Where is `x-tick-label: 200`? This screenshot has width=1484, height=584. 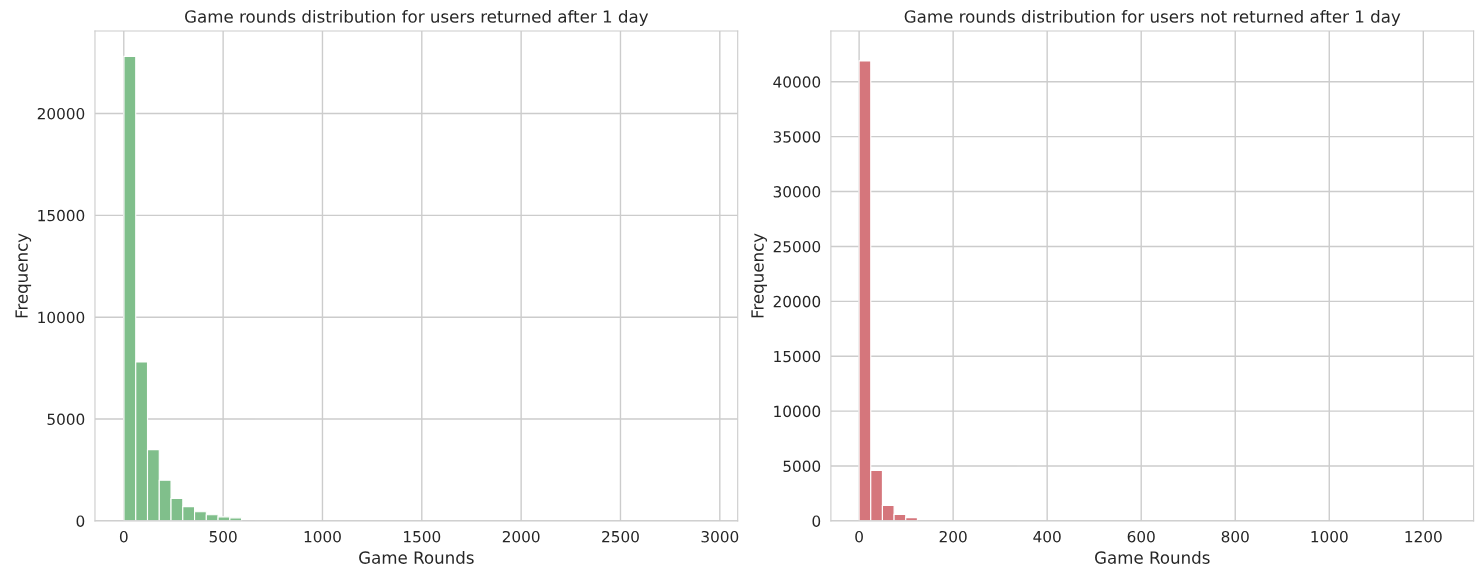 x-tick-label: 200 is located at coordinates (953, 536).